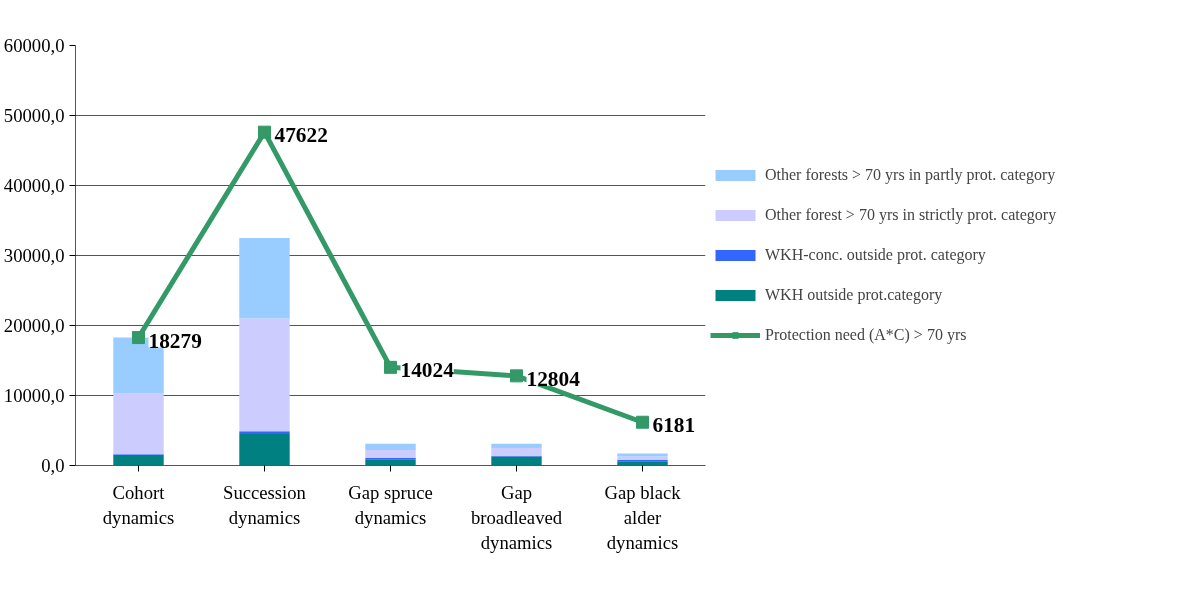  What do you see at coordinates (910, 175) in the screenshot?
I see `legend-label: Other forests > 70 yrs in partly prot. category` at bounding box center [910, 175].